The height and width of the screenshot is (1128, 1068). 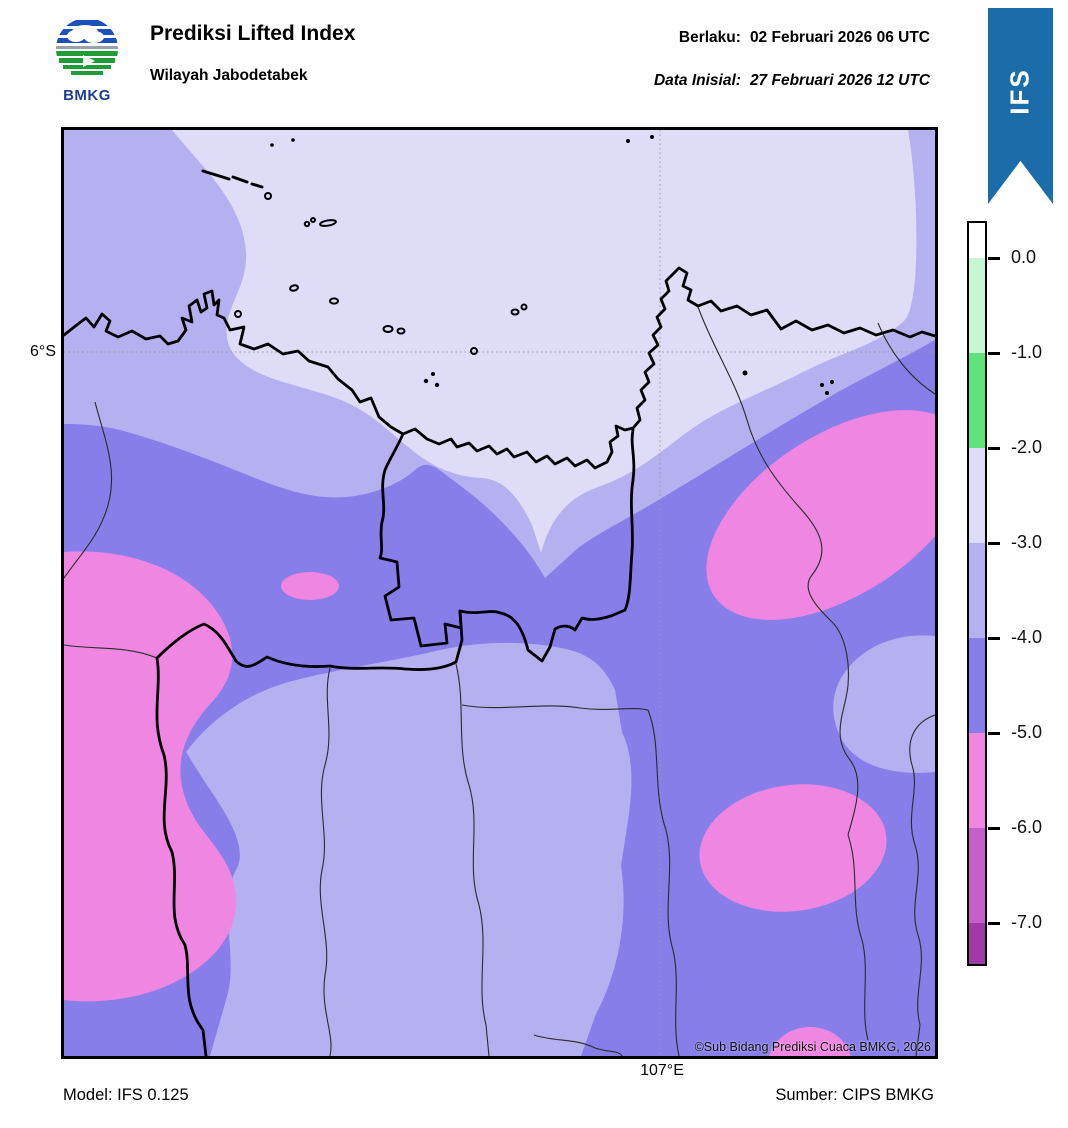 I want to click on colorbar-tick-label: -1.0, so click(x=1027, y=352).